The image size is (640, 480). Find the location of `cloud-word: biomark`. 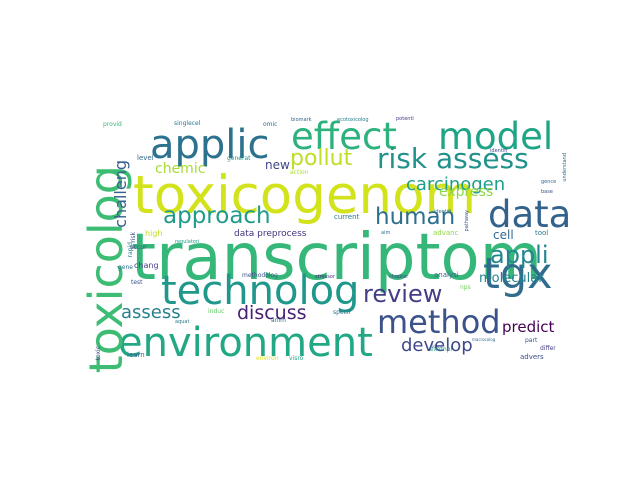

cloud-word: biomark is located at coordinates (301, 120).